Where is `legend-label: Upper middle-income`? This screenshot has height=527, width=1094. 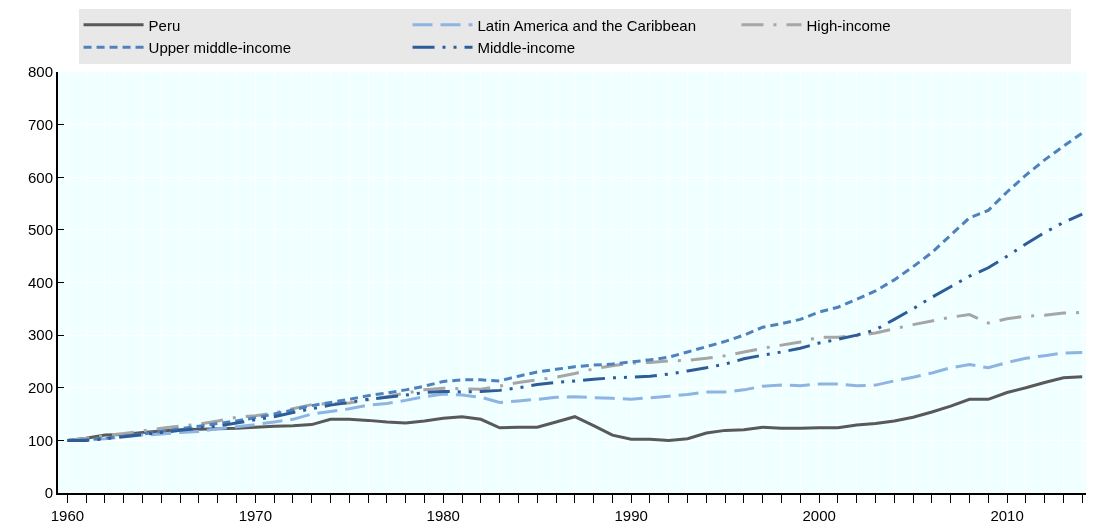 legend-label: Upper middle-income is located at coordinates (220, 48).